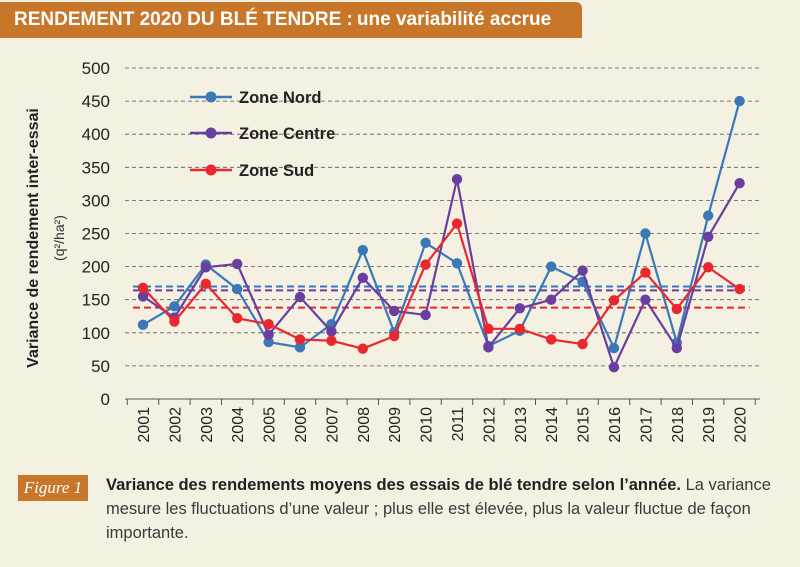 The image size is (800, 567). What do you see at coordinates (105, 399) in the screenshot?
I see `y-tick-label: 0` at bounding box center [105, 399].